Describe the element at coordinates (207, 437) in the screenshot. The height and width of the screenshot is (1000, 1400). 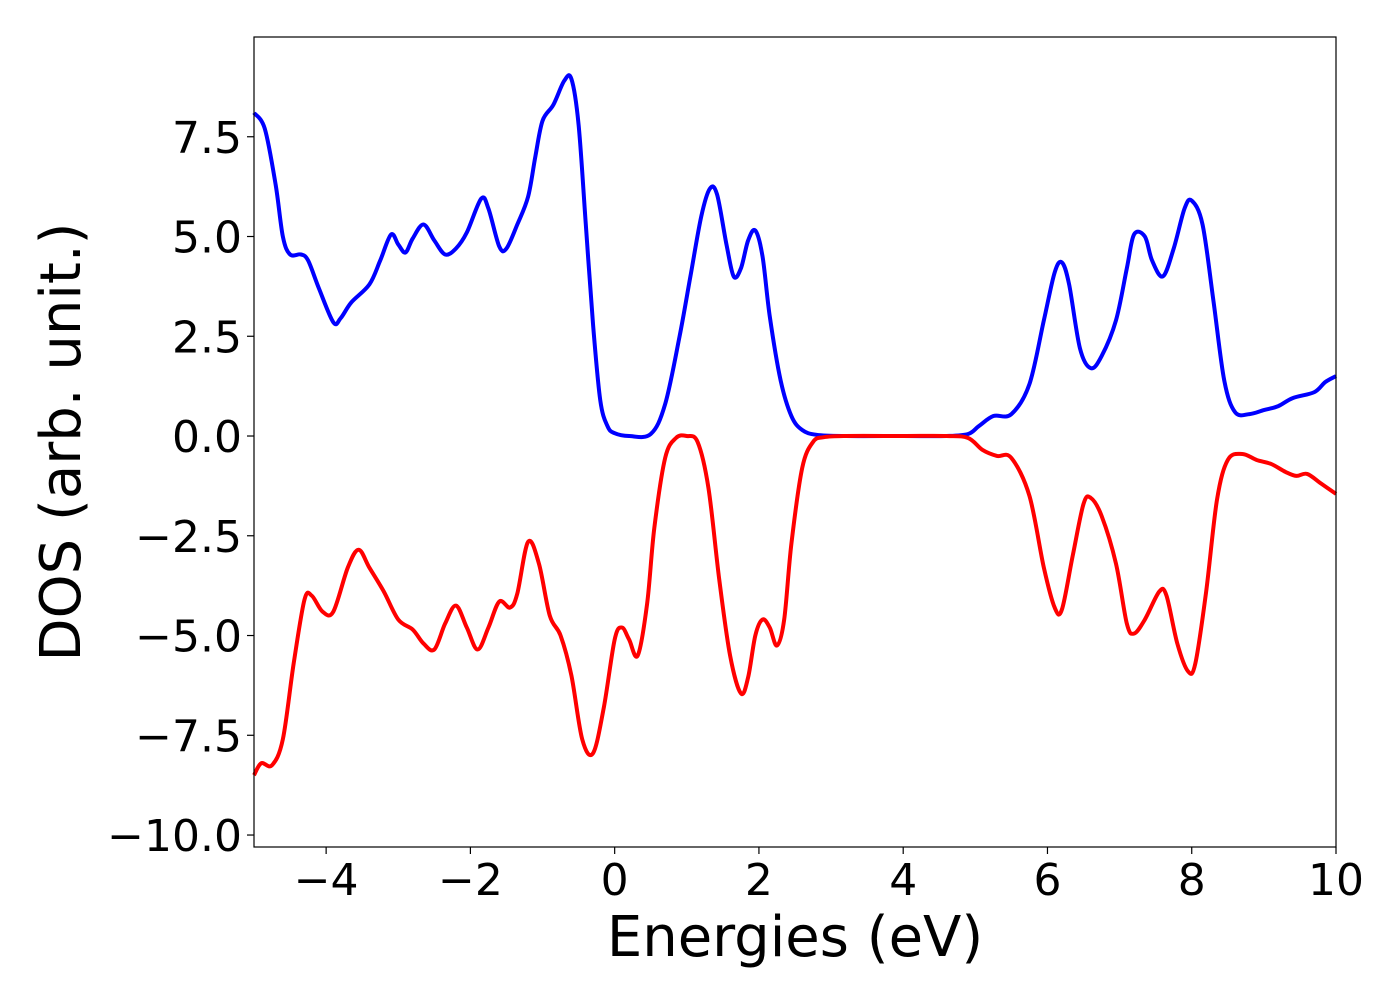
I see `y-tick-label: 0.0` at that location.